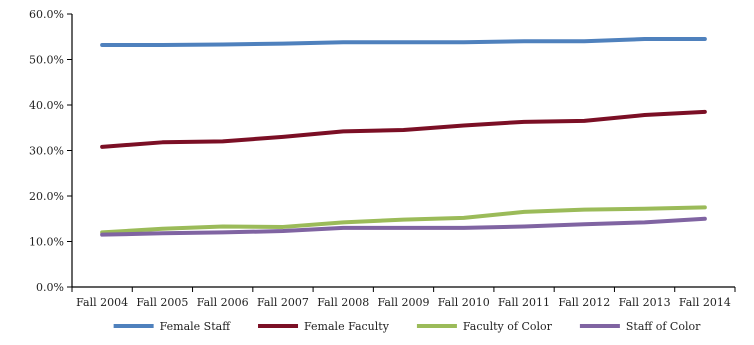 The height and width of the screenshot is (345, 754). What do you see at coordinates (403, 42) in the screenshot?
I see `series-line-female-staff` at bounding box center [403, 42].